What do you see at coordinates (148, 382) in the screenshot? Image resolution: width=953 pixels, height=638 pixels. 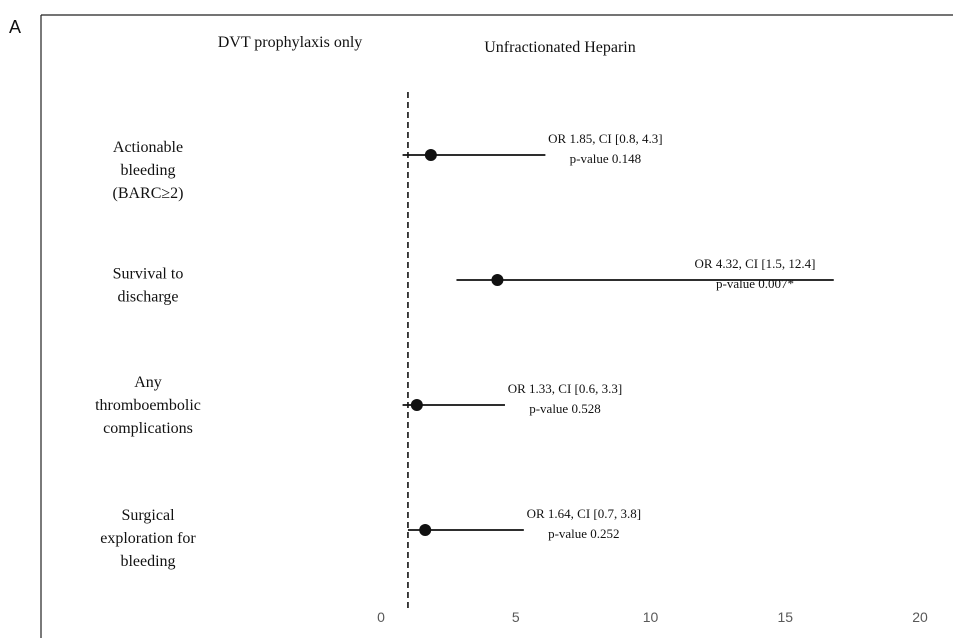 I see `row-label: Any` at bounding box center [148, 382].